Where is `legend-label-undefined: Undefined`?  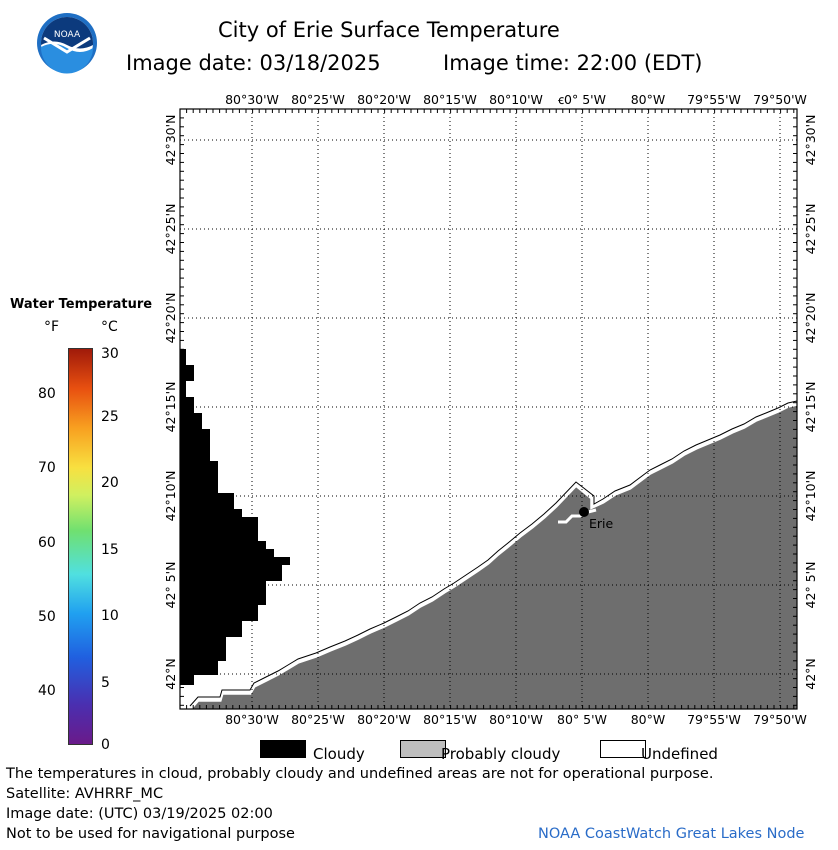 legend-label-undefined: Undefined is located at coordinates (679, 754).